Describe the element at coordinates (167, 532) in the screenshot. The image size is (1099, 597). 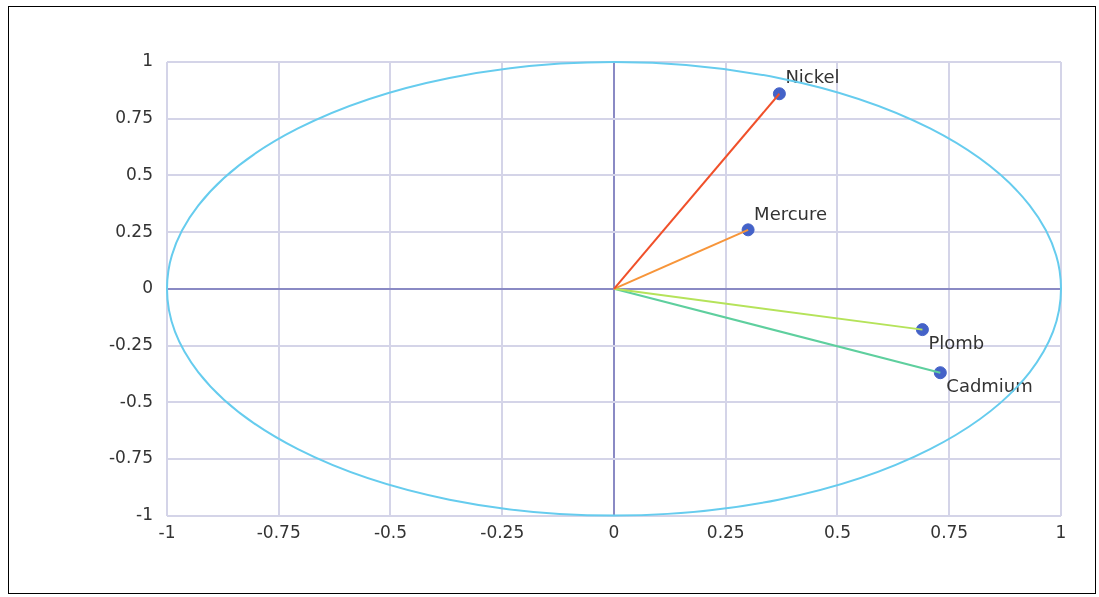
I see `x-tick-label: -1` at that location.